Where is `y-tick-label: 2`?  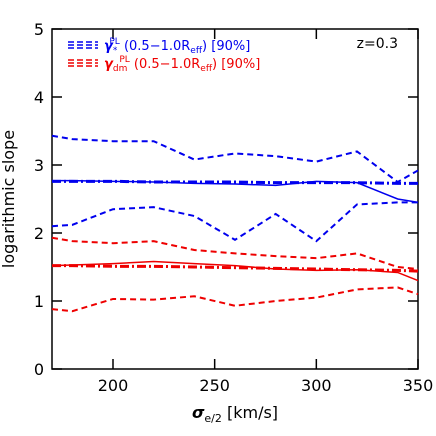 y-tick-label: 2 is located at coordinates (39, 233).